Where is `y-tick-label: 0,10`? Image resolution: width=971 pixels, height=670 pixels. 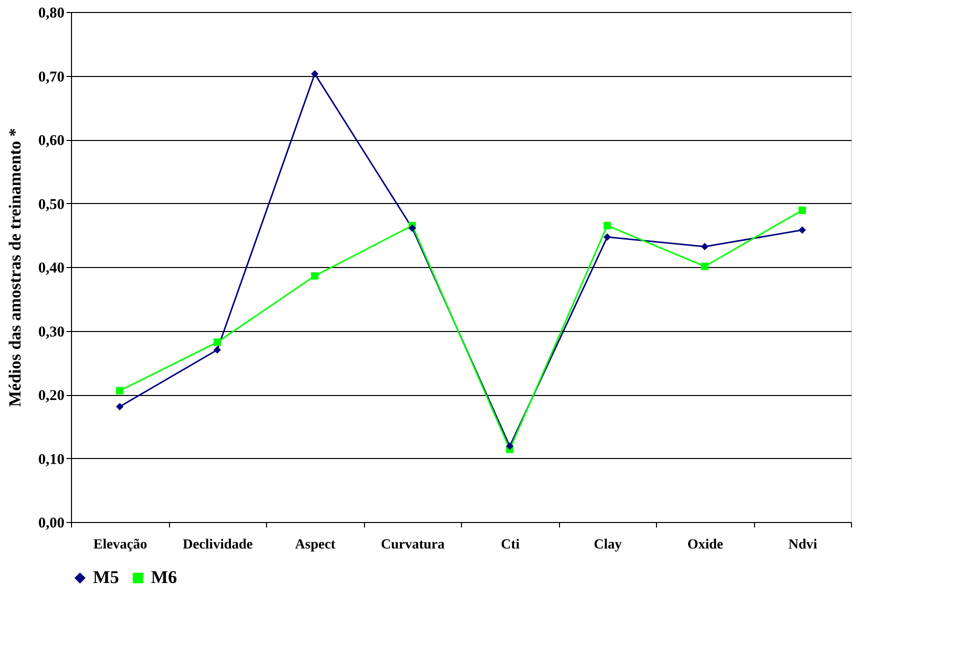
y-tick-label: 0,10 is located at coordinates (51, 460).